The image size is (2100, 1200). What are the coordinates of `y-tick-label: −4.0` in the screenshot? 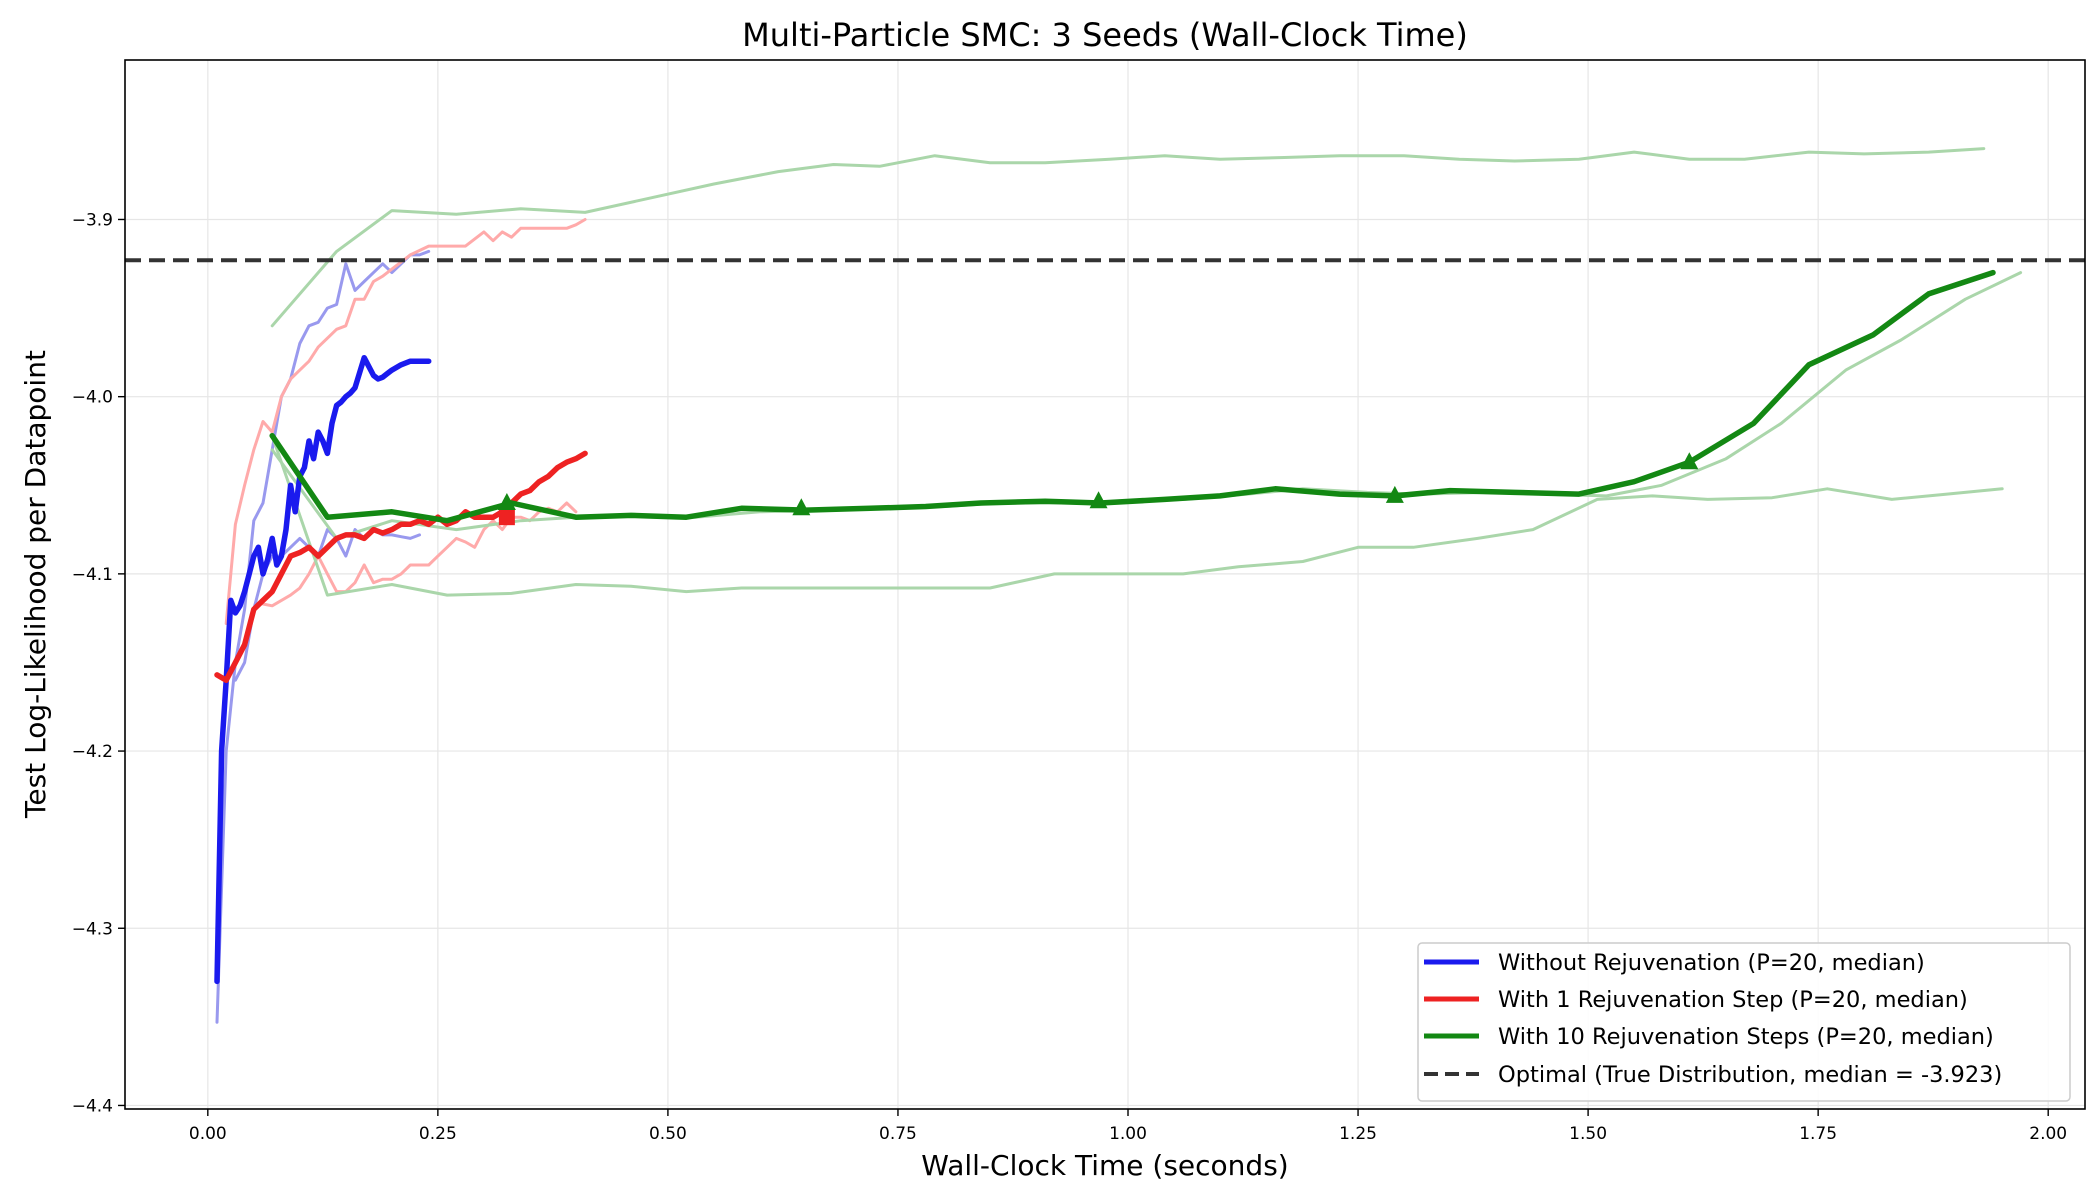 It's located at (92, 398).